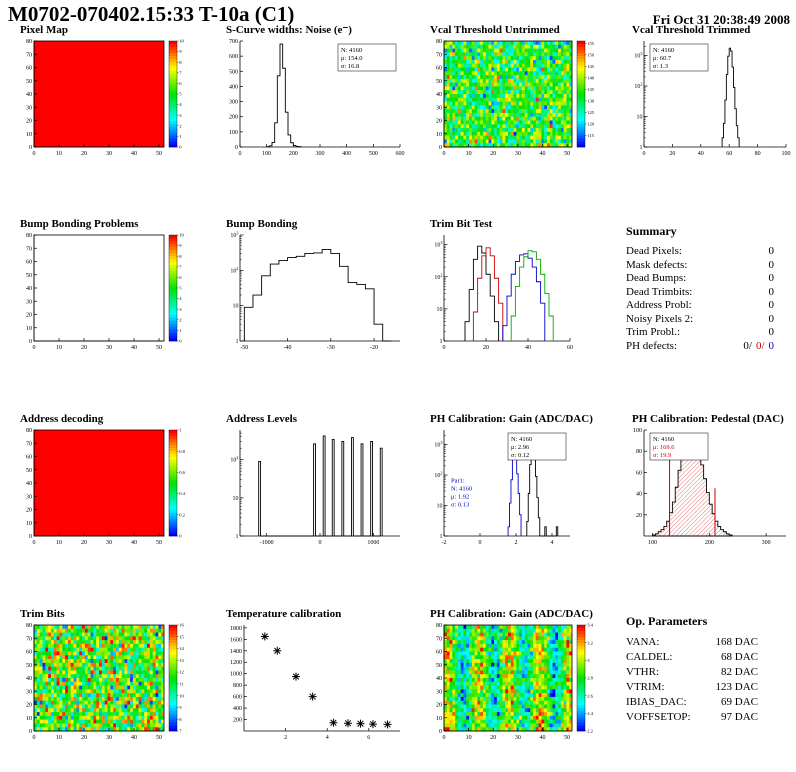 The width and height of the screenshot is (796, 772). What do you see at coordinates (590, 135) in the screenshot?
I see `svg-text: 115` at bounding box center [590, 135].